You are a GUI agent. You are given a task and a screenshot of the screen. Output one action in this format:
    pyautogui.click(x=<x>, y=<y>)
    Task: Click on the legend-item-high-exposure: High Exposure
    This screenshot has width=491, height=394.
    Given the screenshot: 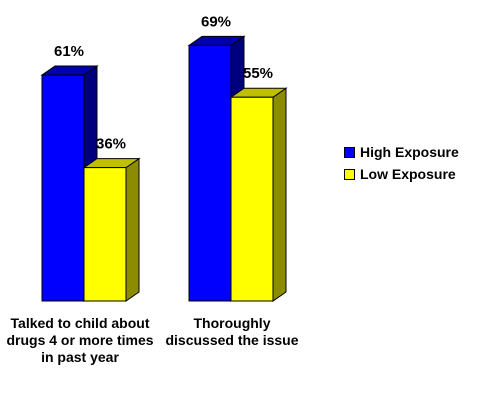 What is the action you would take?
    pyautogui.click(x=401, y=152)
    